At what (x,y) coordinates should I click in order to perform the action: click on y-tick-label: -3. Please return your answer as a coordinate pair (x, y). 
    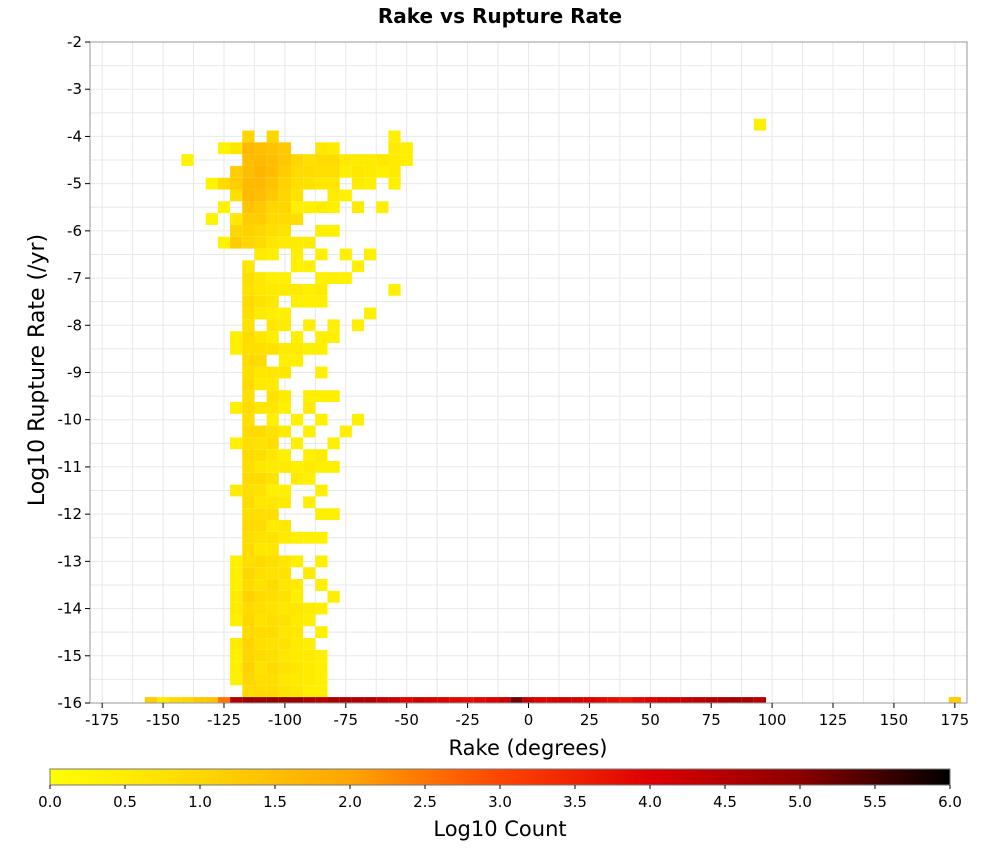
    Looking at the image, I should click on (74, 89).